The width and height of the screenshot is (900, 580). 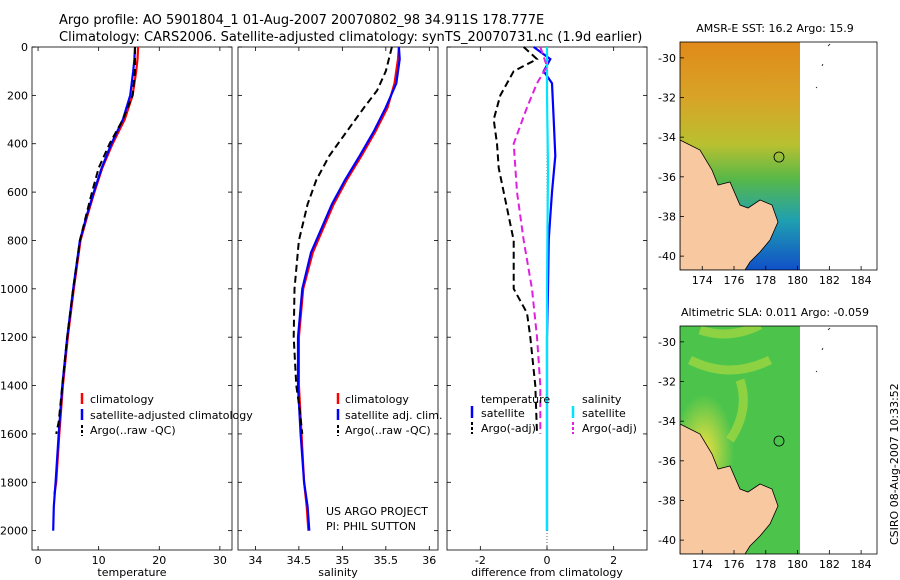 What do you see at coordinates (17, 95) in the screenshot?
I see `y-tick-label: 200` at bounding box center [17, 95].